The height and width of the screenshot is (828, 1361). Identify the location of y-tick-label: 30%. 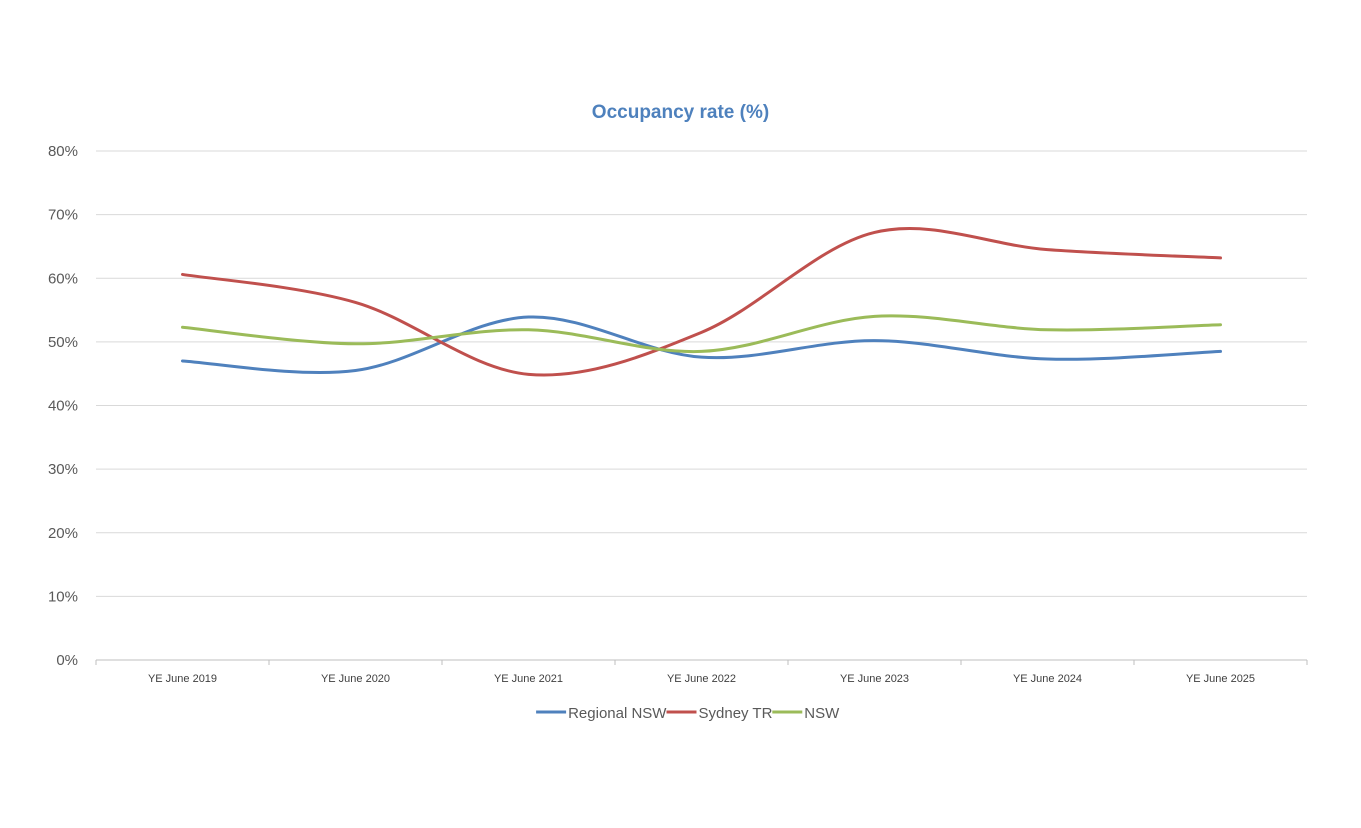
(63, 469).